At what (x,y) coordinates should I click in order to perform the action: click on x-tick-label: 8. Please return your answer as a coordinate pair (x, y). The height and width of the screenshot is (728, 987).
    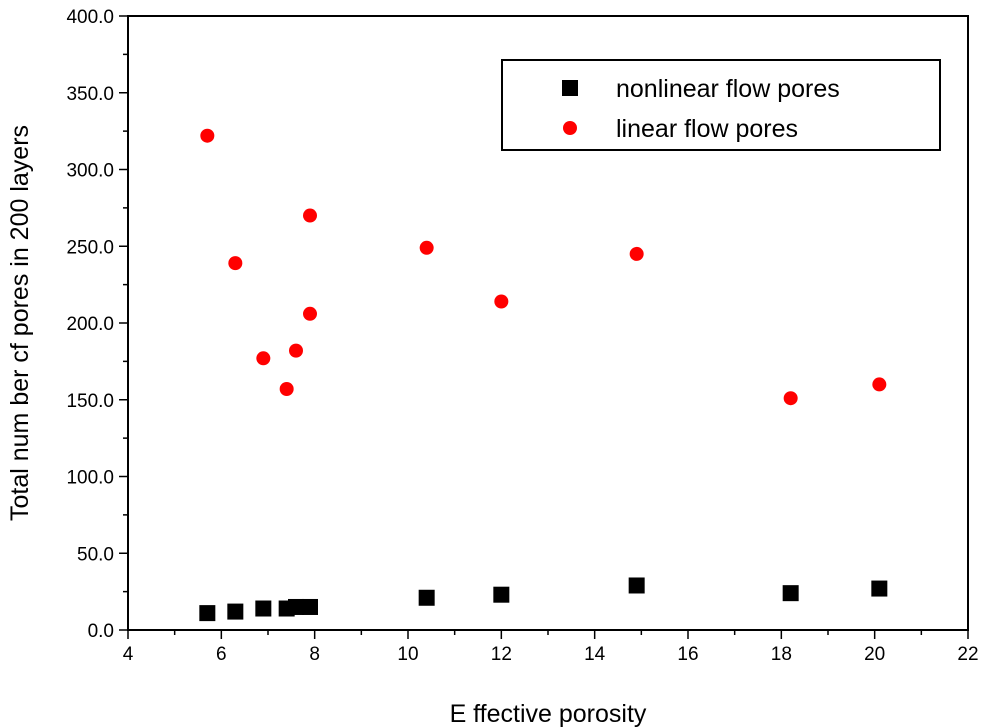
    Looking at the image, I should click on (314, 654).